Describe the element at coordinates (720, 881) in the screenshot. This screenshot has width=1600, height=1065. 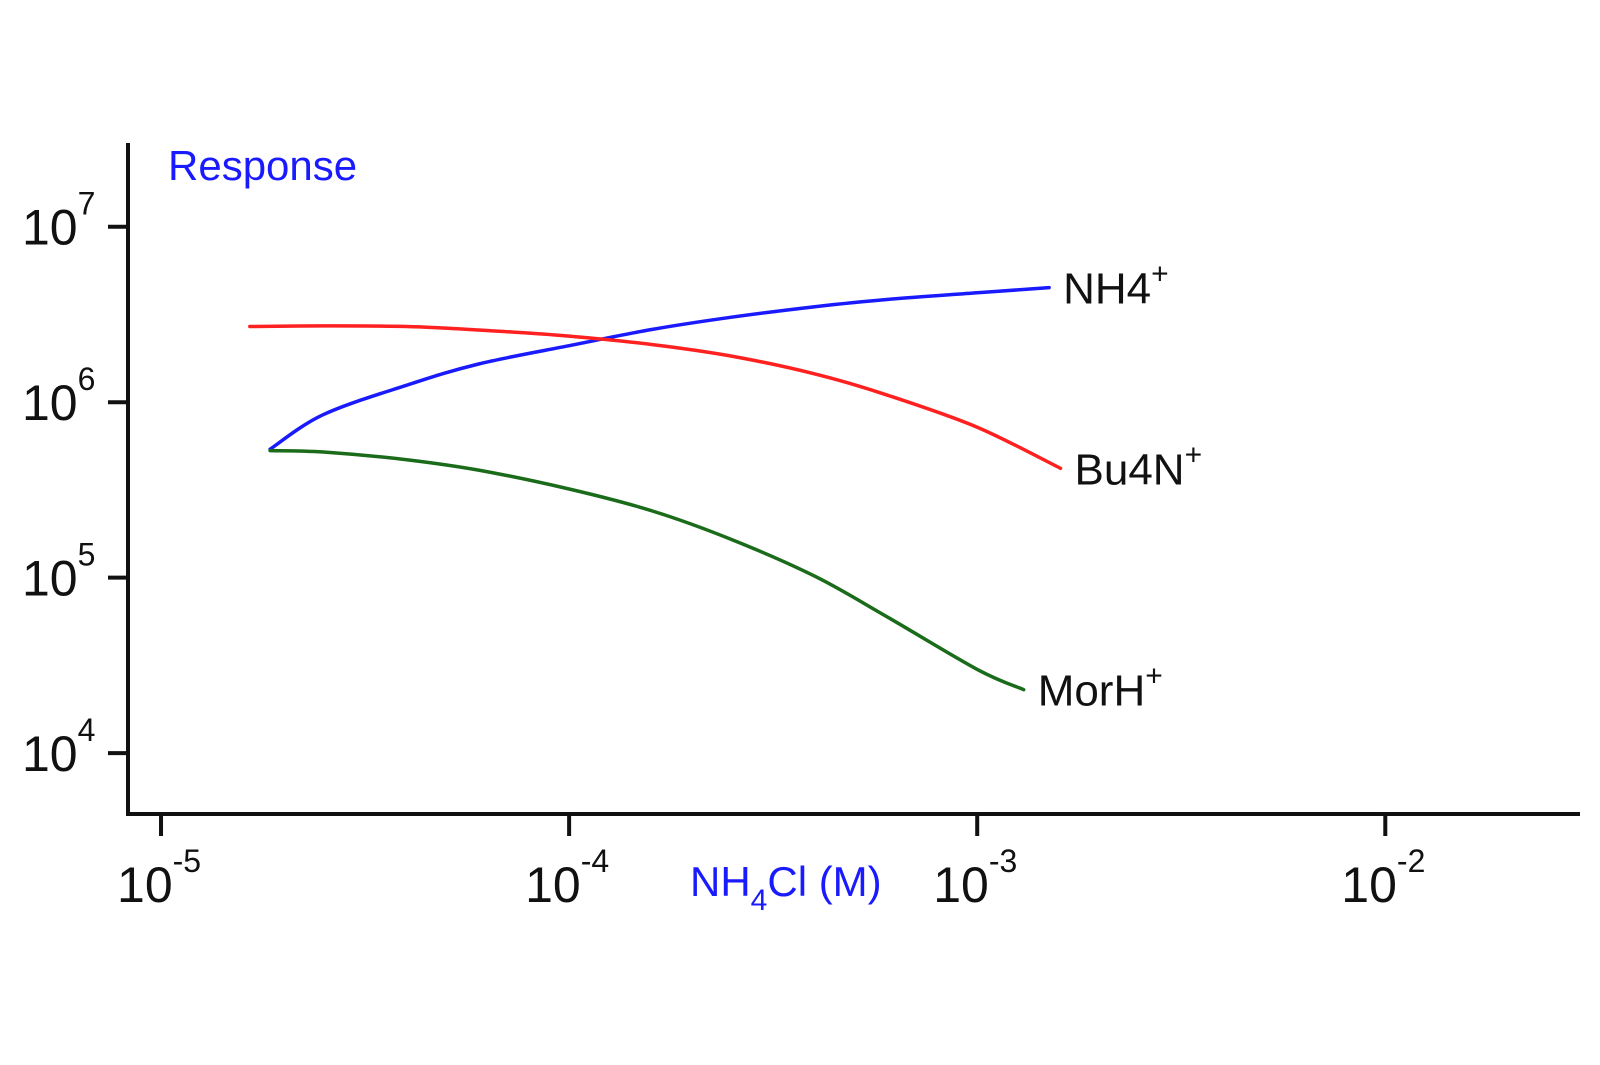
I see `x-axis-title-pre: NH` at that location.